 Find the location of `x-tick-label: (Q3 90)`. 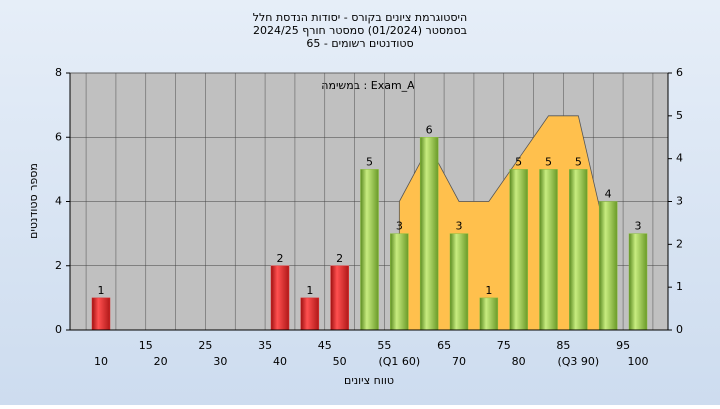

x-tick-label: (Q3 90) is located at coordinates (578, 361).